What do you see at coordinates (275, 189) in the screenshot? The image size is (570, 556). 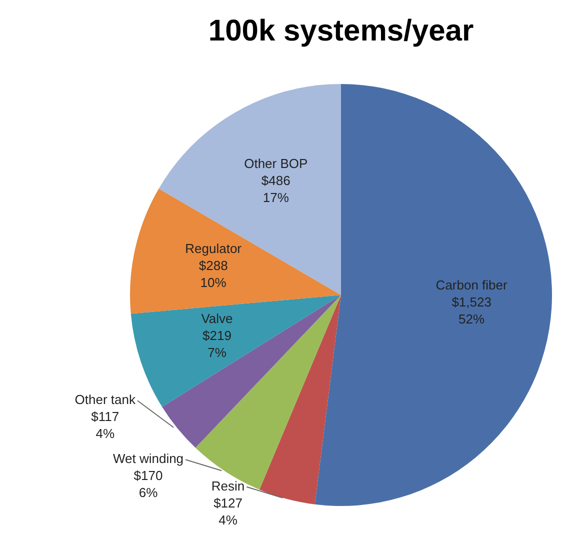 I see `data-label: $486 17%` at bounding box center [275, 189].